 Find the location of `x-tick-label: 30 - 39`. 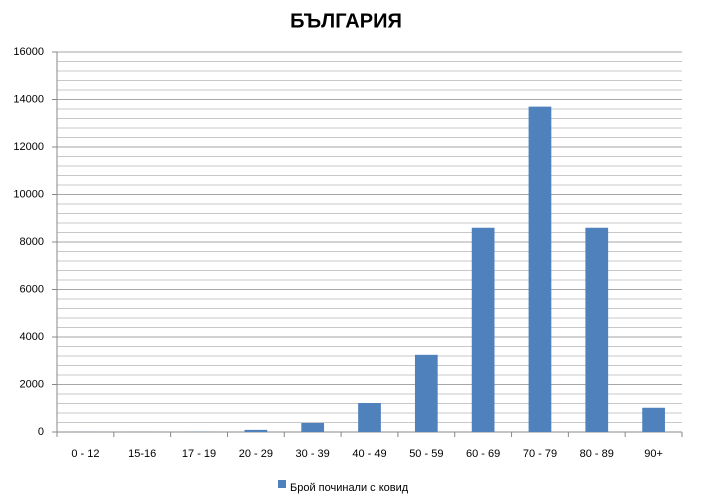

x-tick-label: 30 - 39 is located at coordinates (313, 454).